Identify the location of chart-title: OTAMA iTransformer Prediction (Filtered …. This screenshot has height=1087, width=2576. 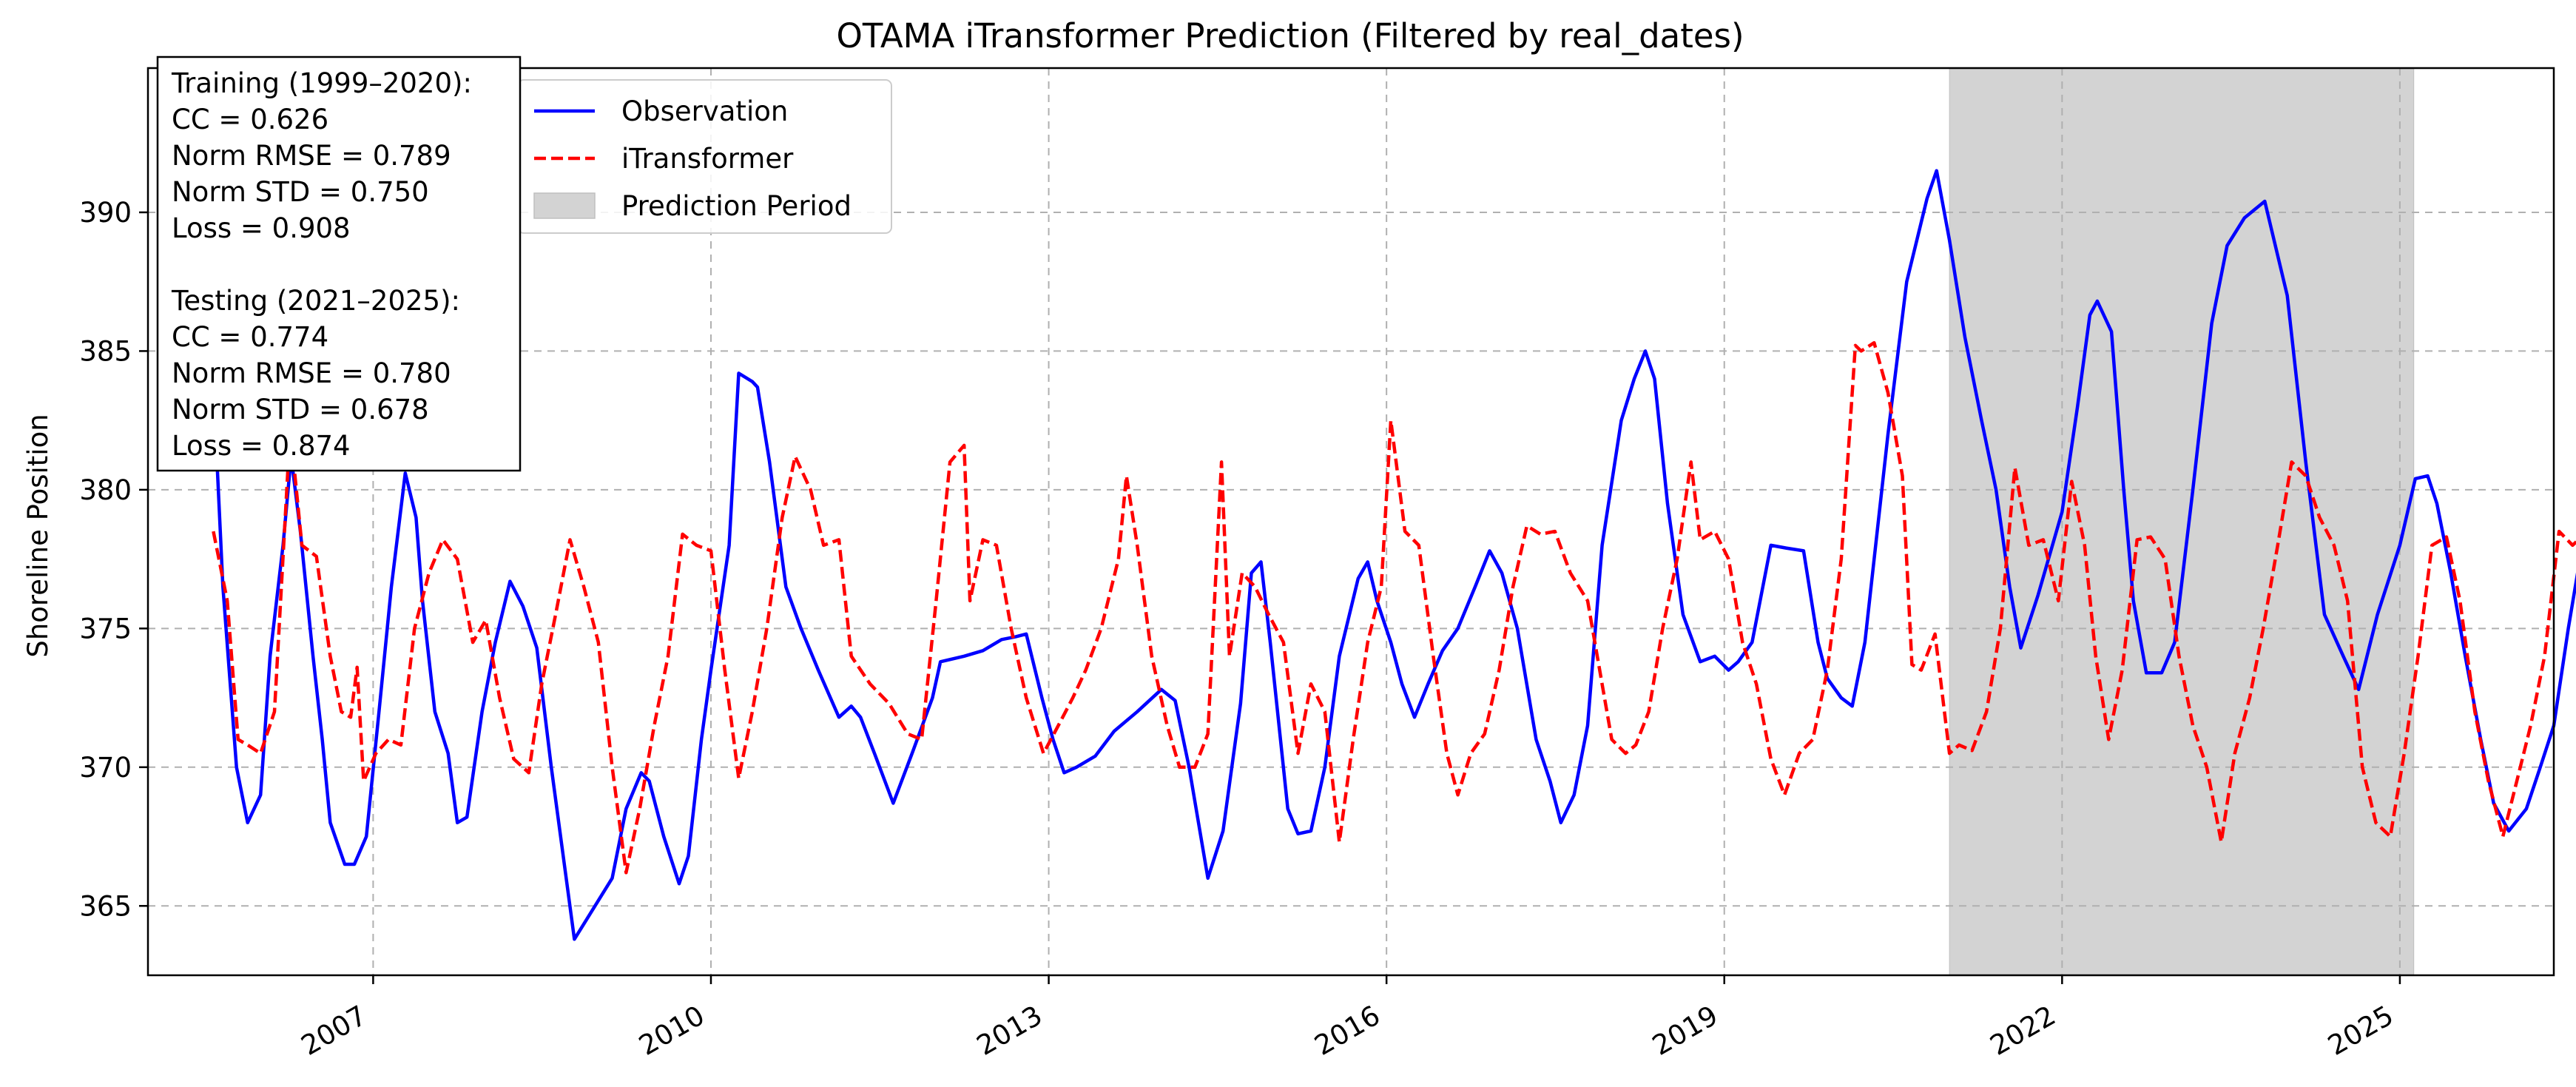
(1290, 35).